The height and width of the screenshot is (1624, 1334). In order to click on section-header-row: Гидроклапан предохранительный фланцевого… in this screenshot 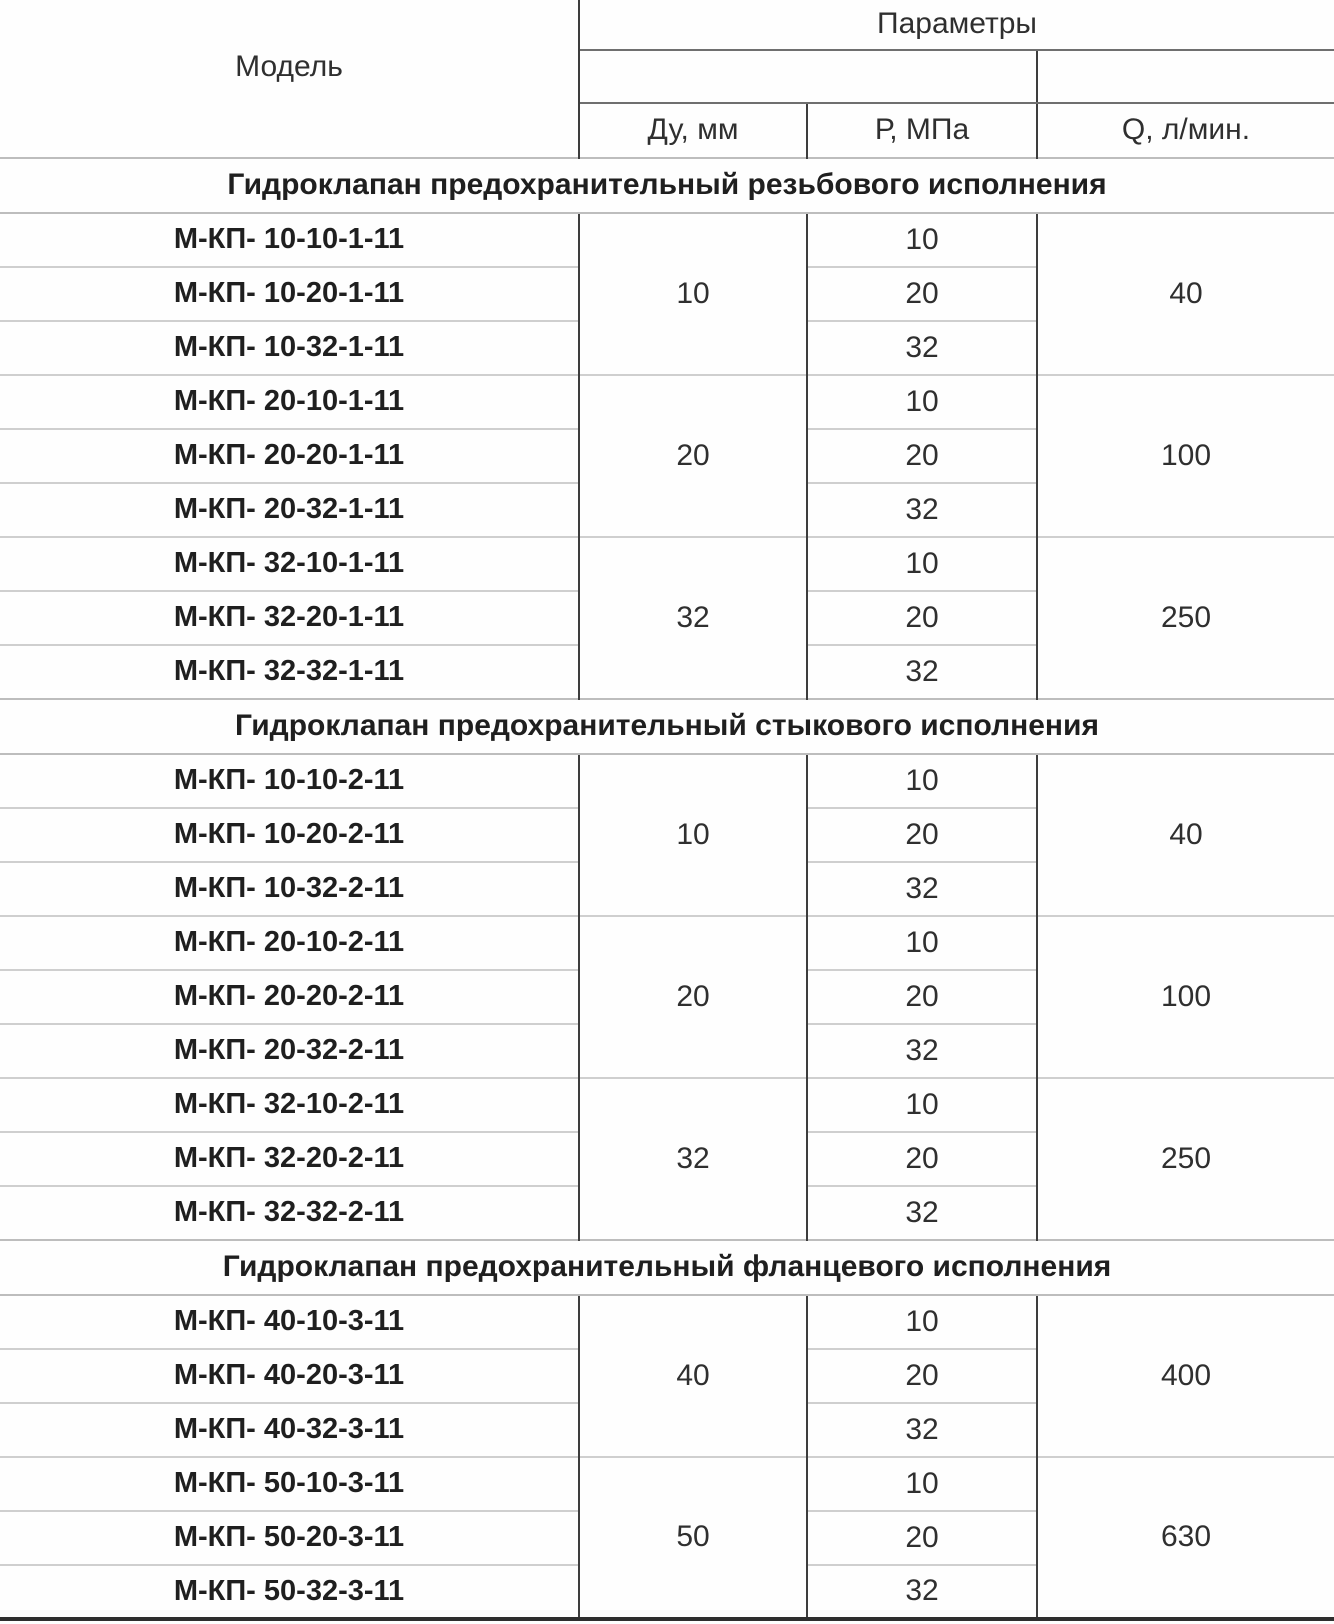, I will do `click(667, 1267)`.